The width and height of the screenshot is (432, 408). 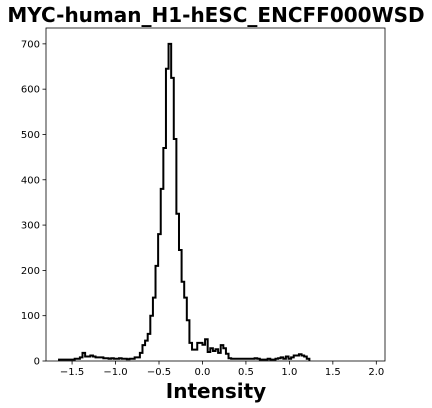 What do you see at coordinates (37, 362) in the screenshot?
I see `y-tick-label: 0` at bounding box center [37, 362].